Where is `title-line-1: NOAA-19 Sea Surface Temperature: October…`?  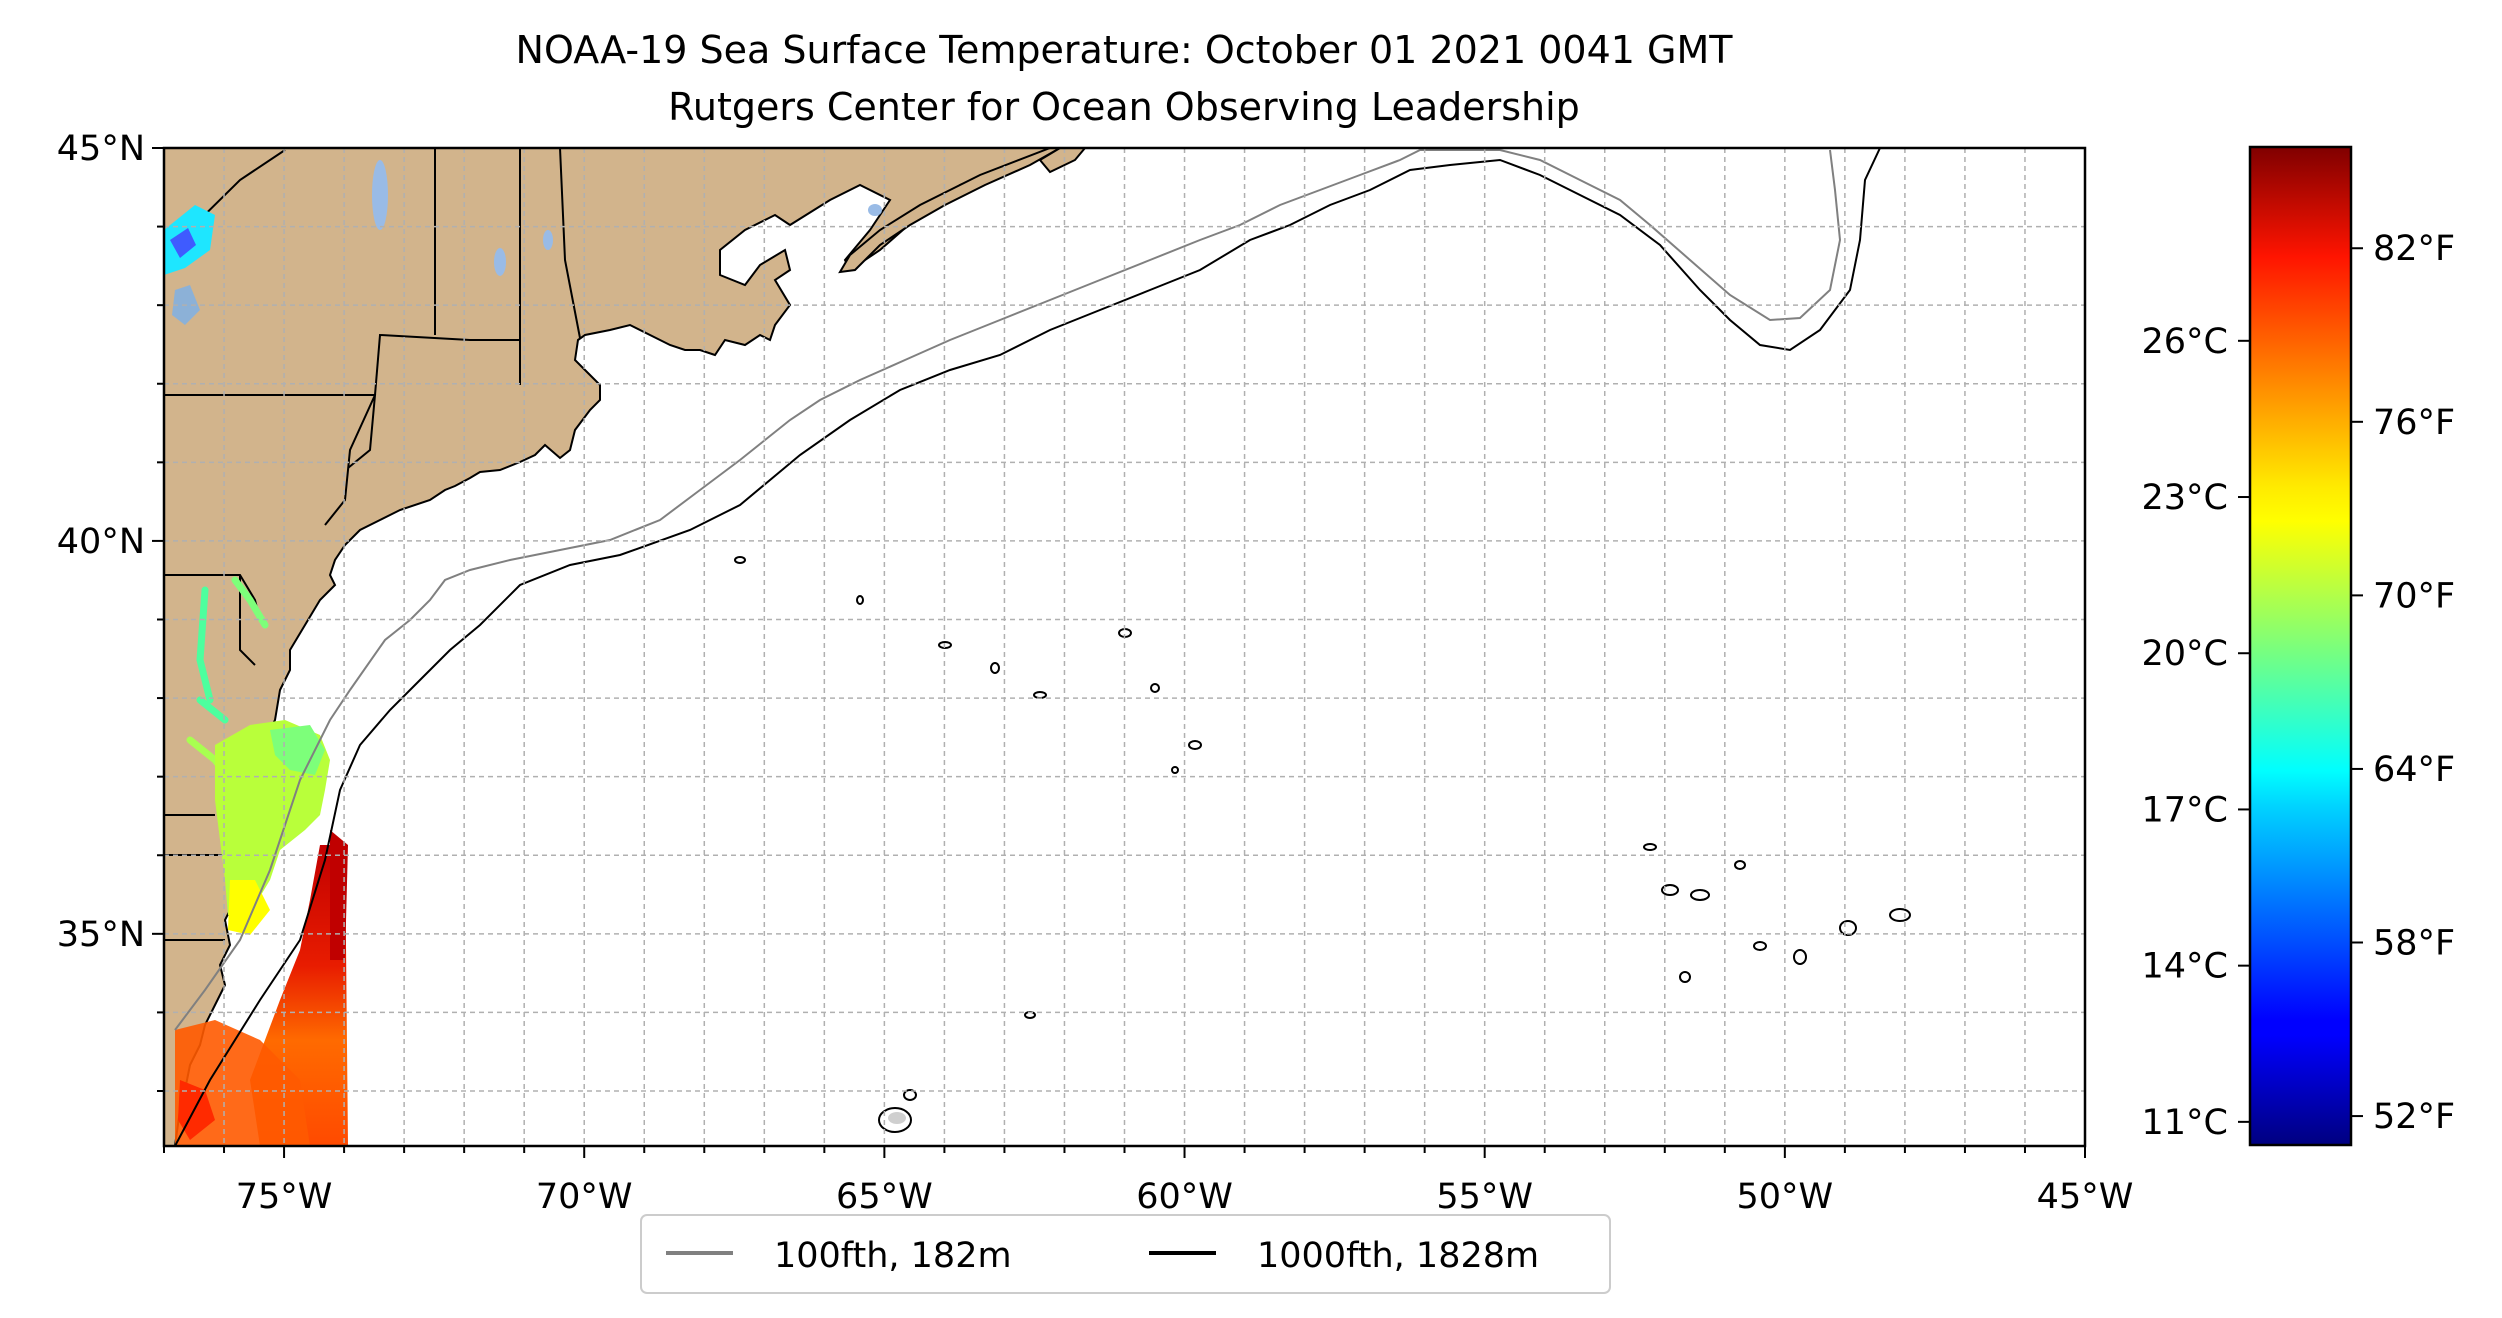 title-line-1: NOAA-19 Sea Surface Temperature: October… is located at coordinates (1125, 50).